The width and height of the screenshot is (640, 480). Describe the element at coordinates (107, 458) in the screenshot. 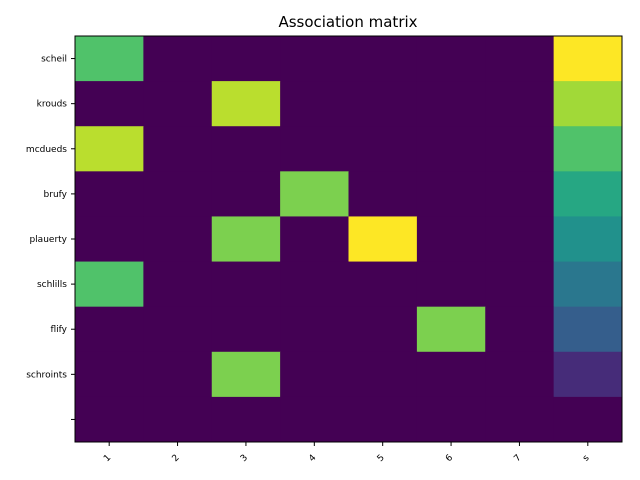

I see `x-tick-label: 1` at that location.